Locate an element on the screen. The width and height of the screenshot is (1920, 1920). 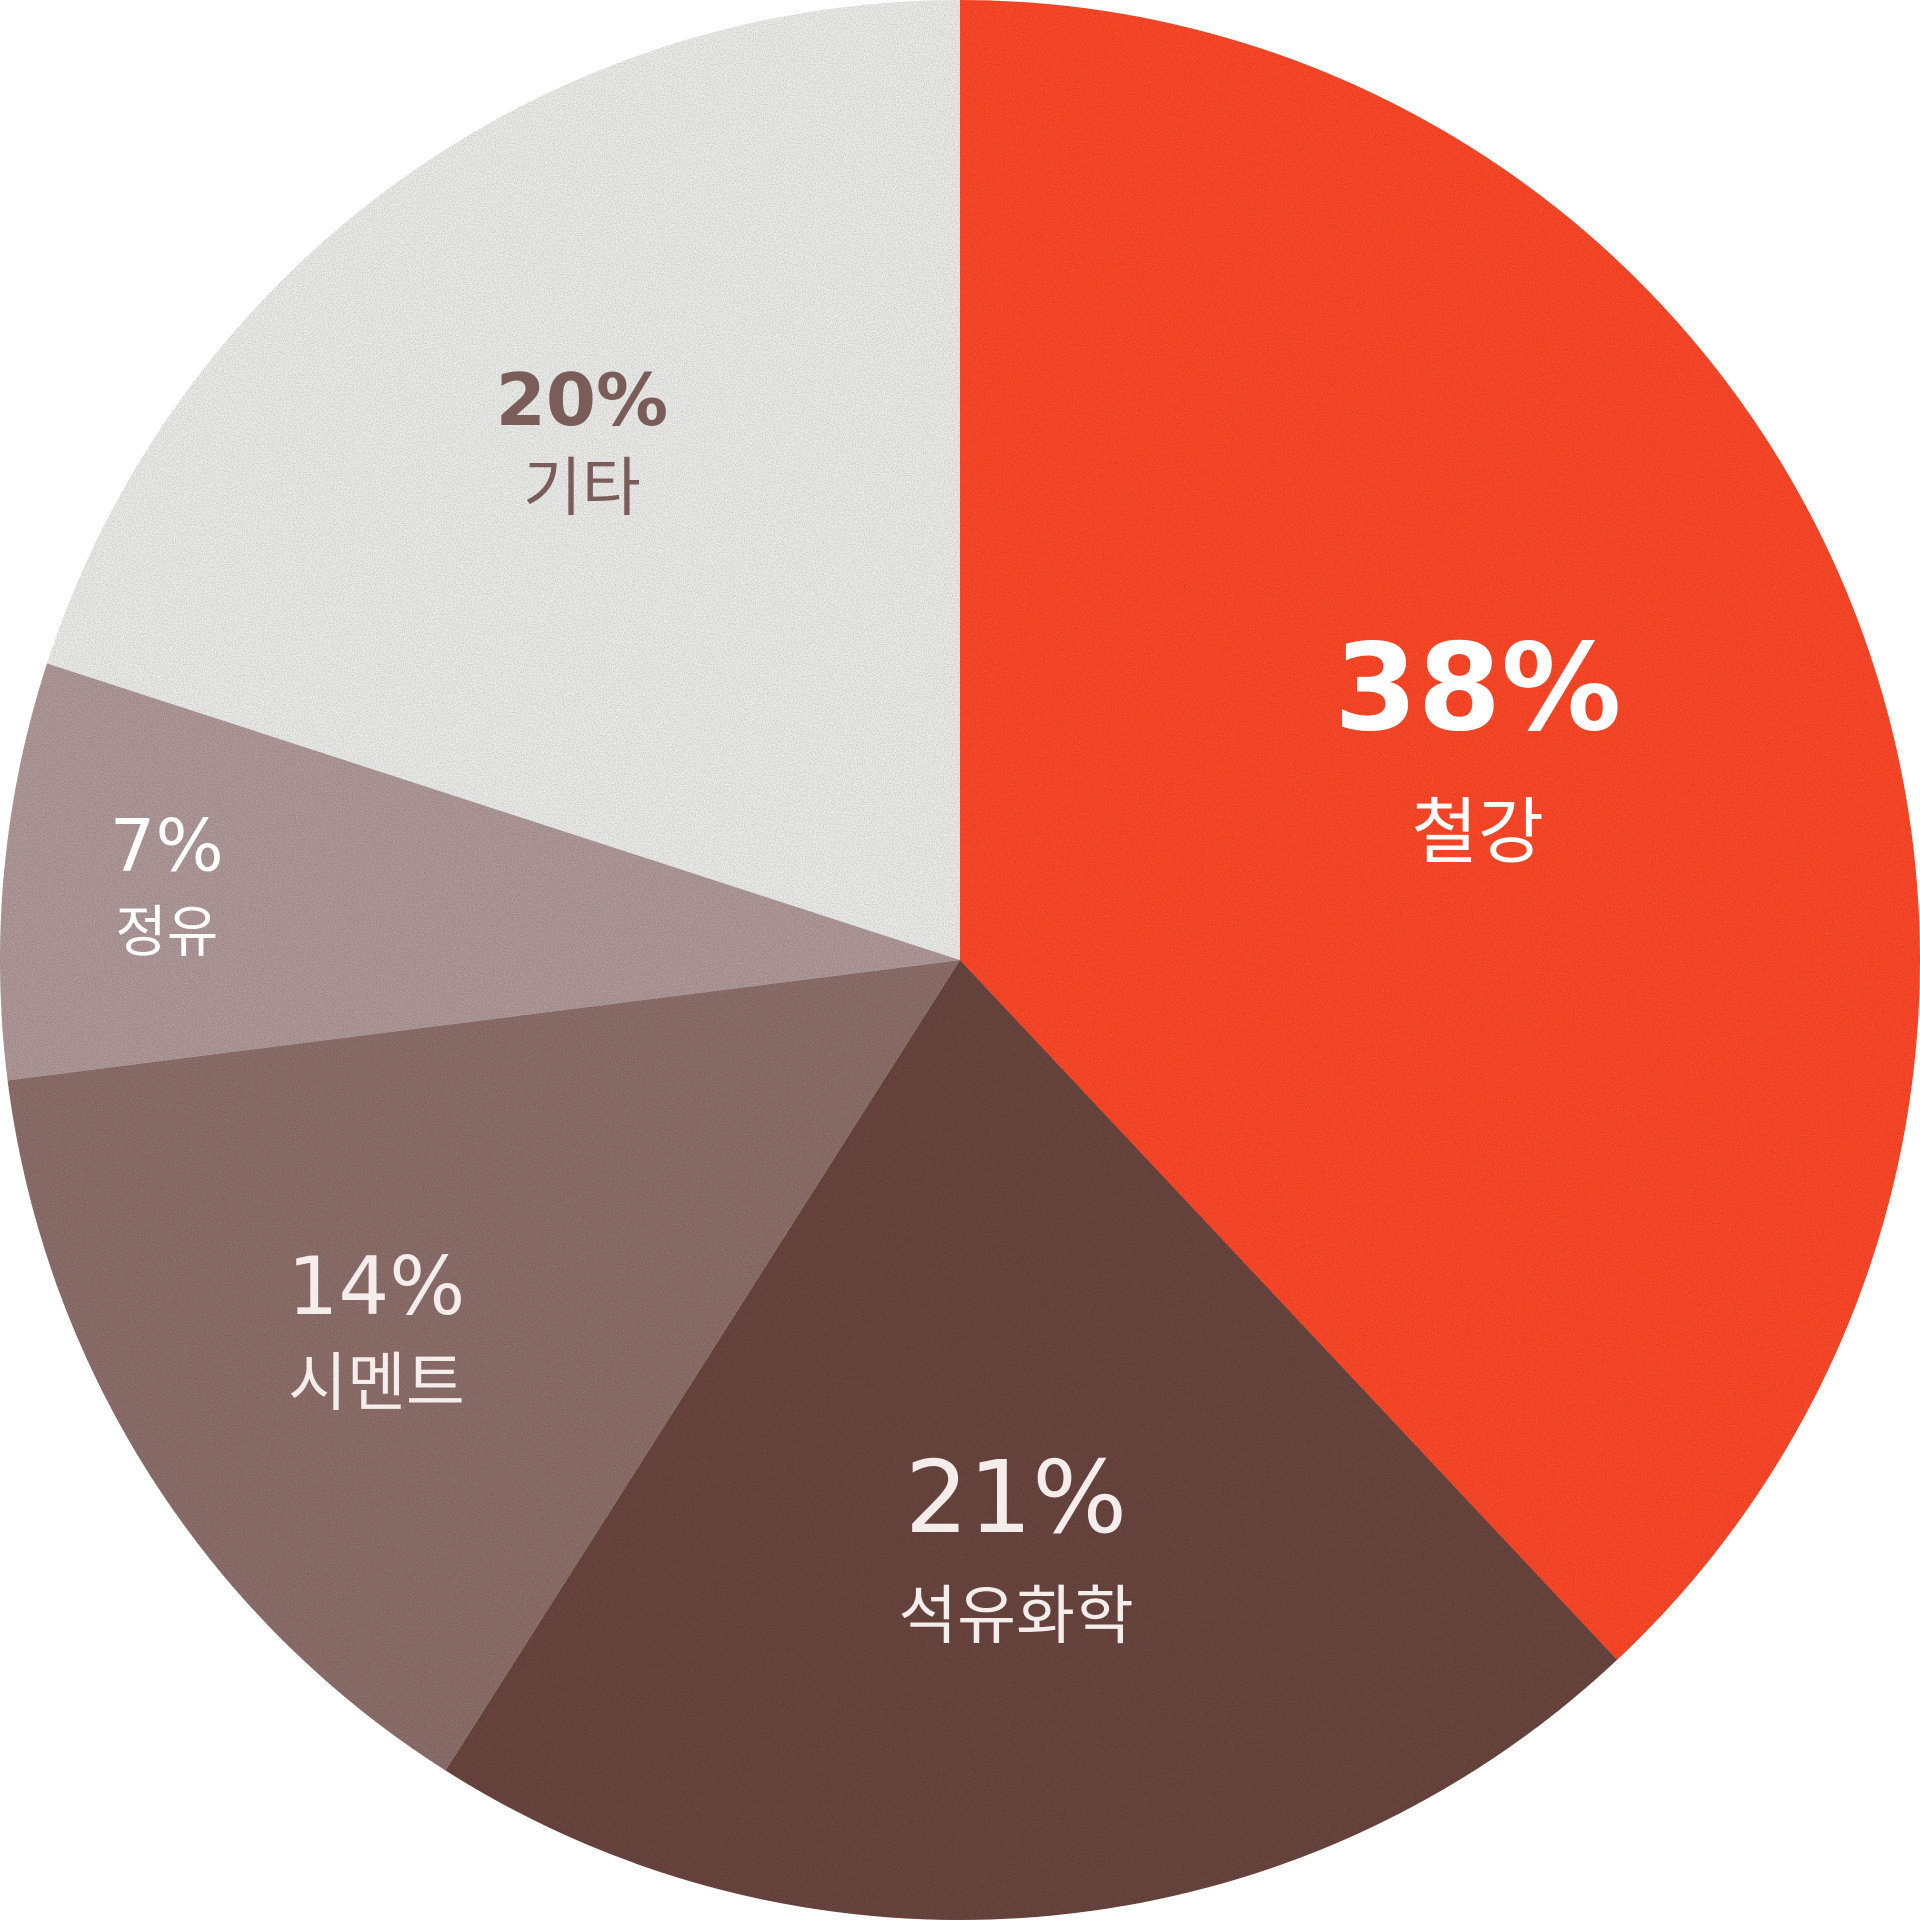
slice-category-label-2: 석유화학 is located at coordinates (1016, 1617).